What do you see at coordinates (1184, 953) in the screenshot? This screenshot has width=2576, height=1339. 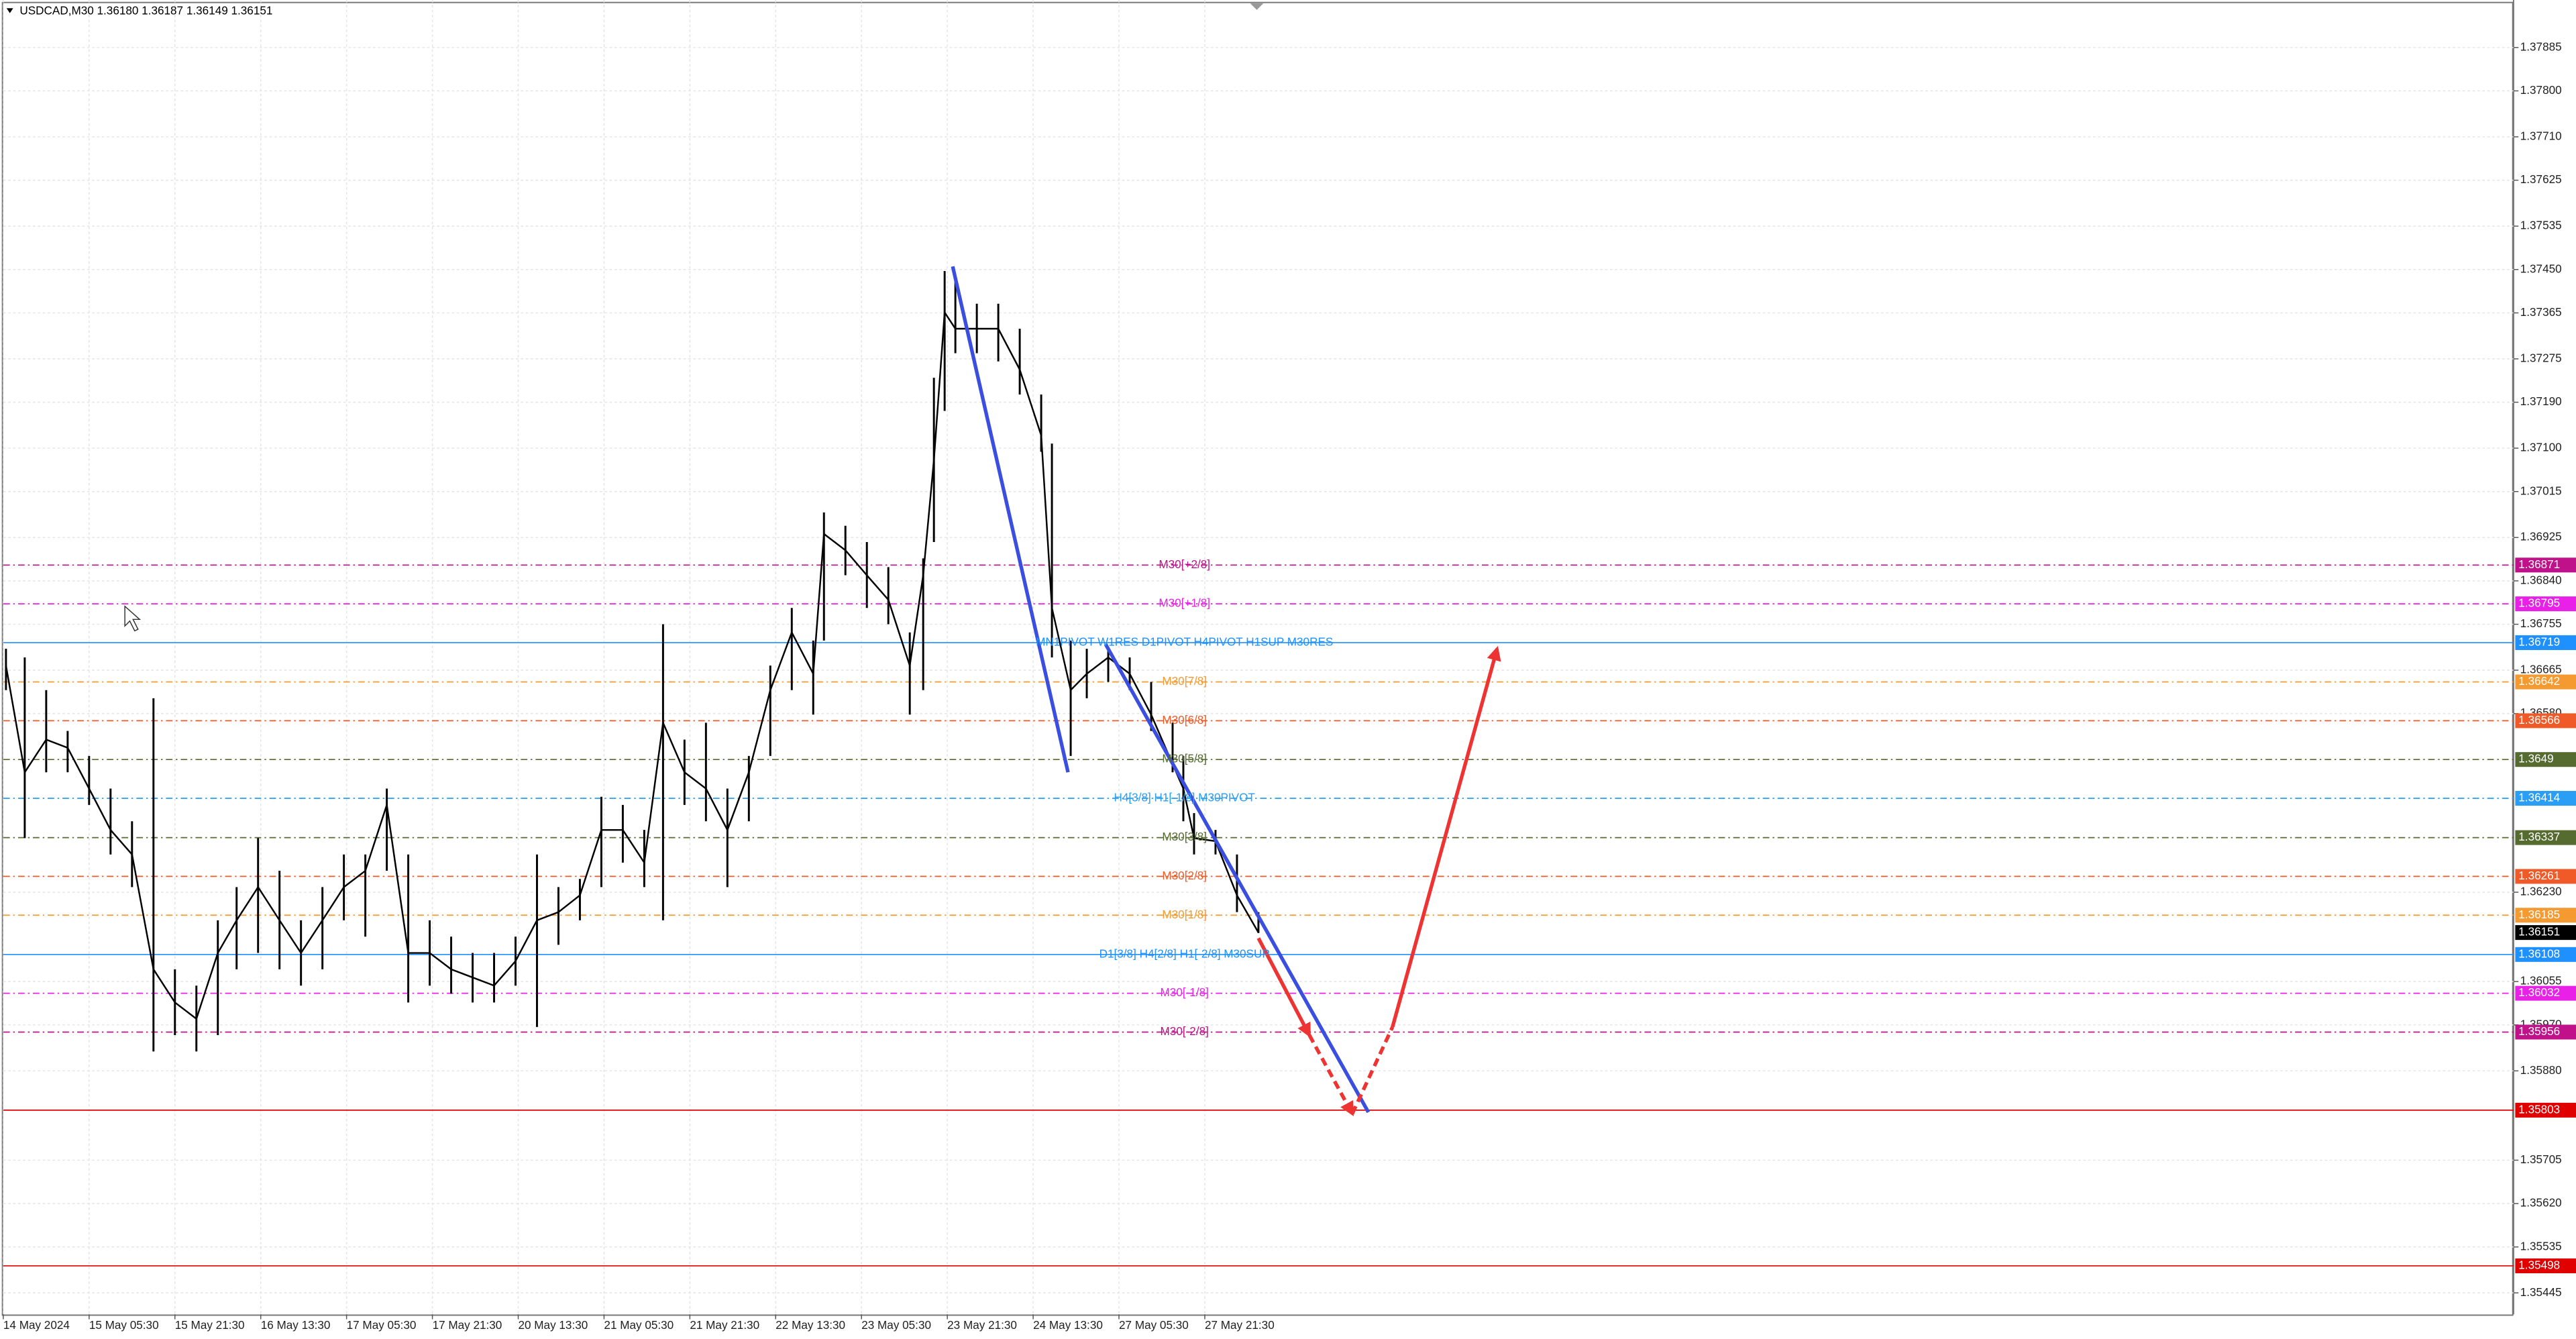 I see `level-label: D1[3/8] H4[2/8] H1[-2/8] M30SUP` at bounding box center [1184, 953].